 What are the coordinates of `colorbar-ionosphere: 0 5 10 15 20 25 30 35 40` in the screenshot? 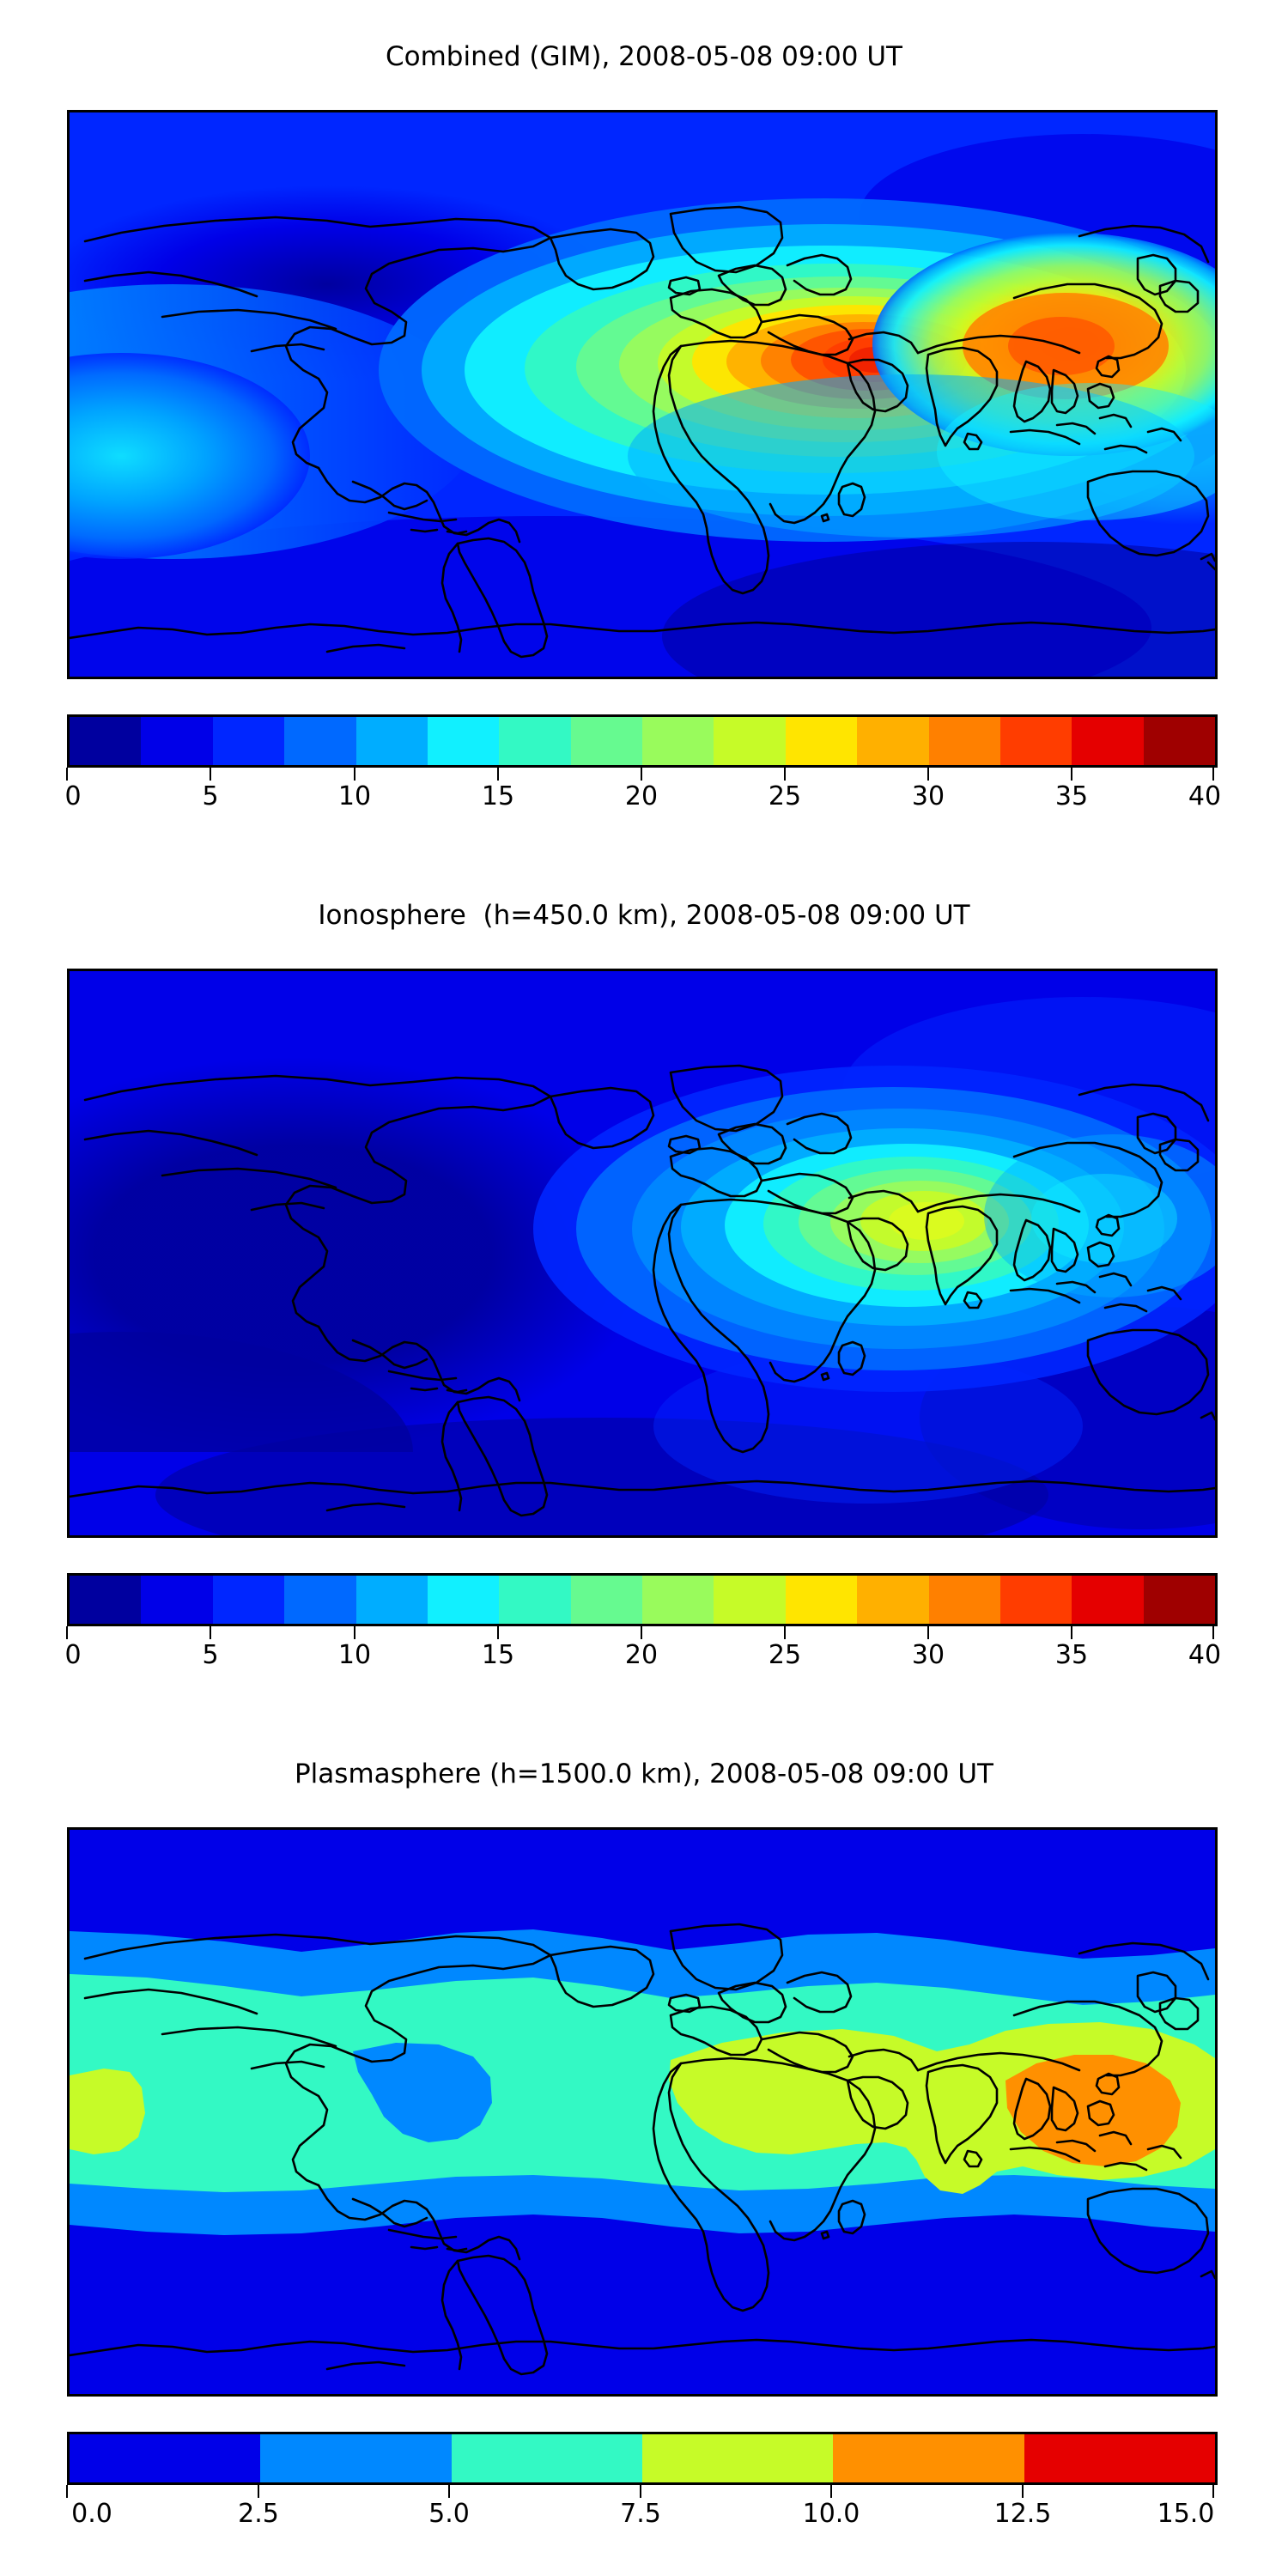 It's located at (642, 1623).